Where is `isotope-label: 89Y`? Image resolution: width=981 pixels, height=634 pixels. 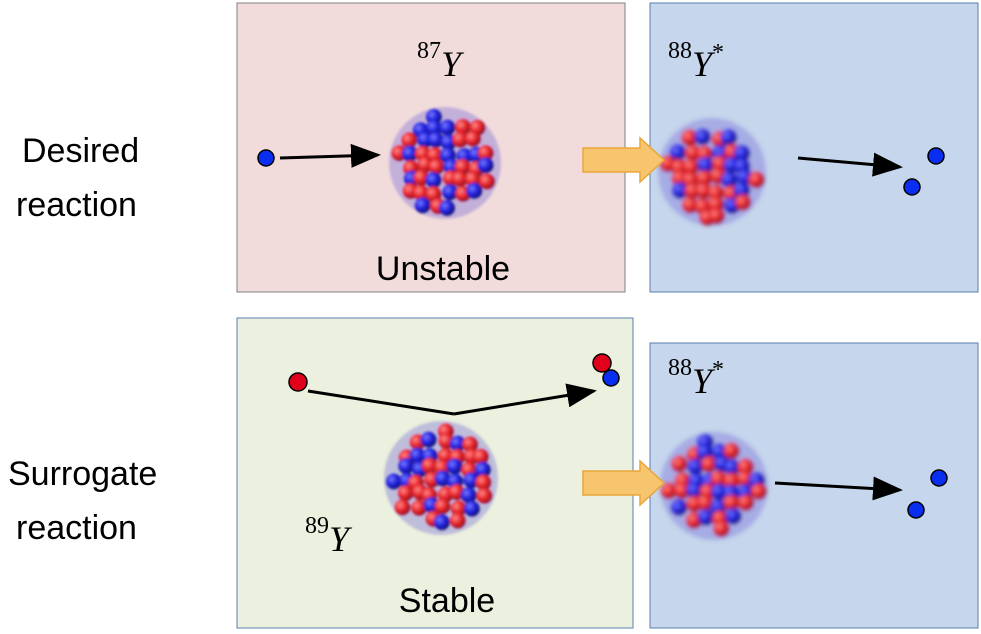 isotope-label: 89Y is located at coordinates (329, 536).